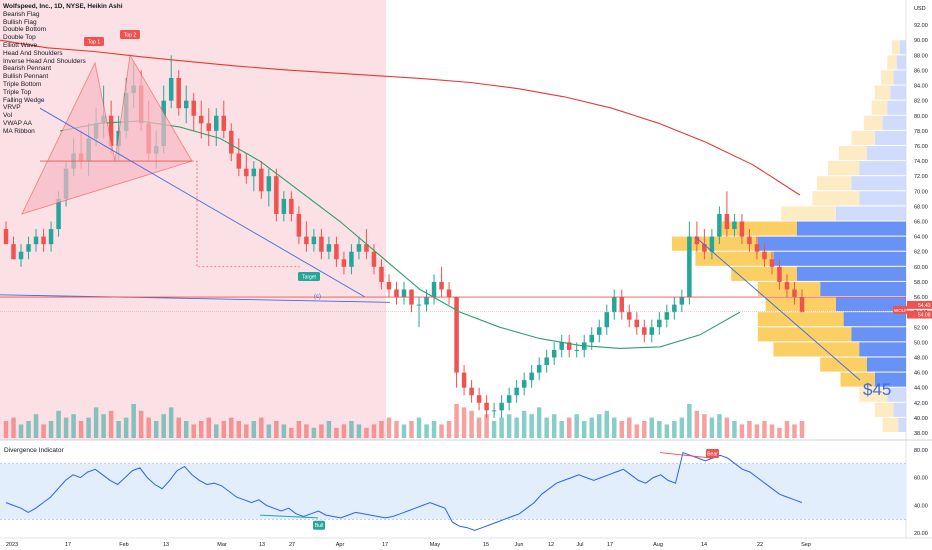 This screenshot has width=932, height=550. I want to click on x-tick-label: Mar, so click(222, 545).